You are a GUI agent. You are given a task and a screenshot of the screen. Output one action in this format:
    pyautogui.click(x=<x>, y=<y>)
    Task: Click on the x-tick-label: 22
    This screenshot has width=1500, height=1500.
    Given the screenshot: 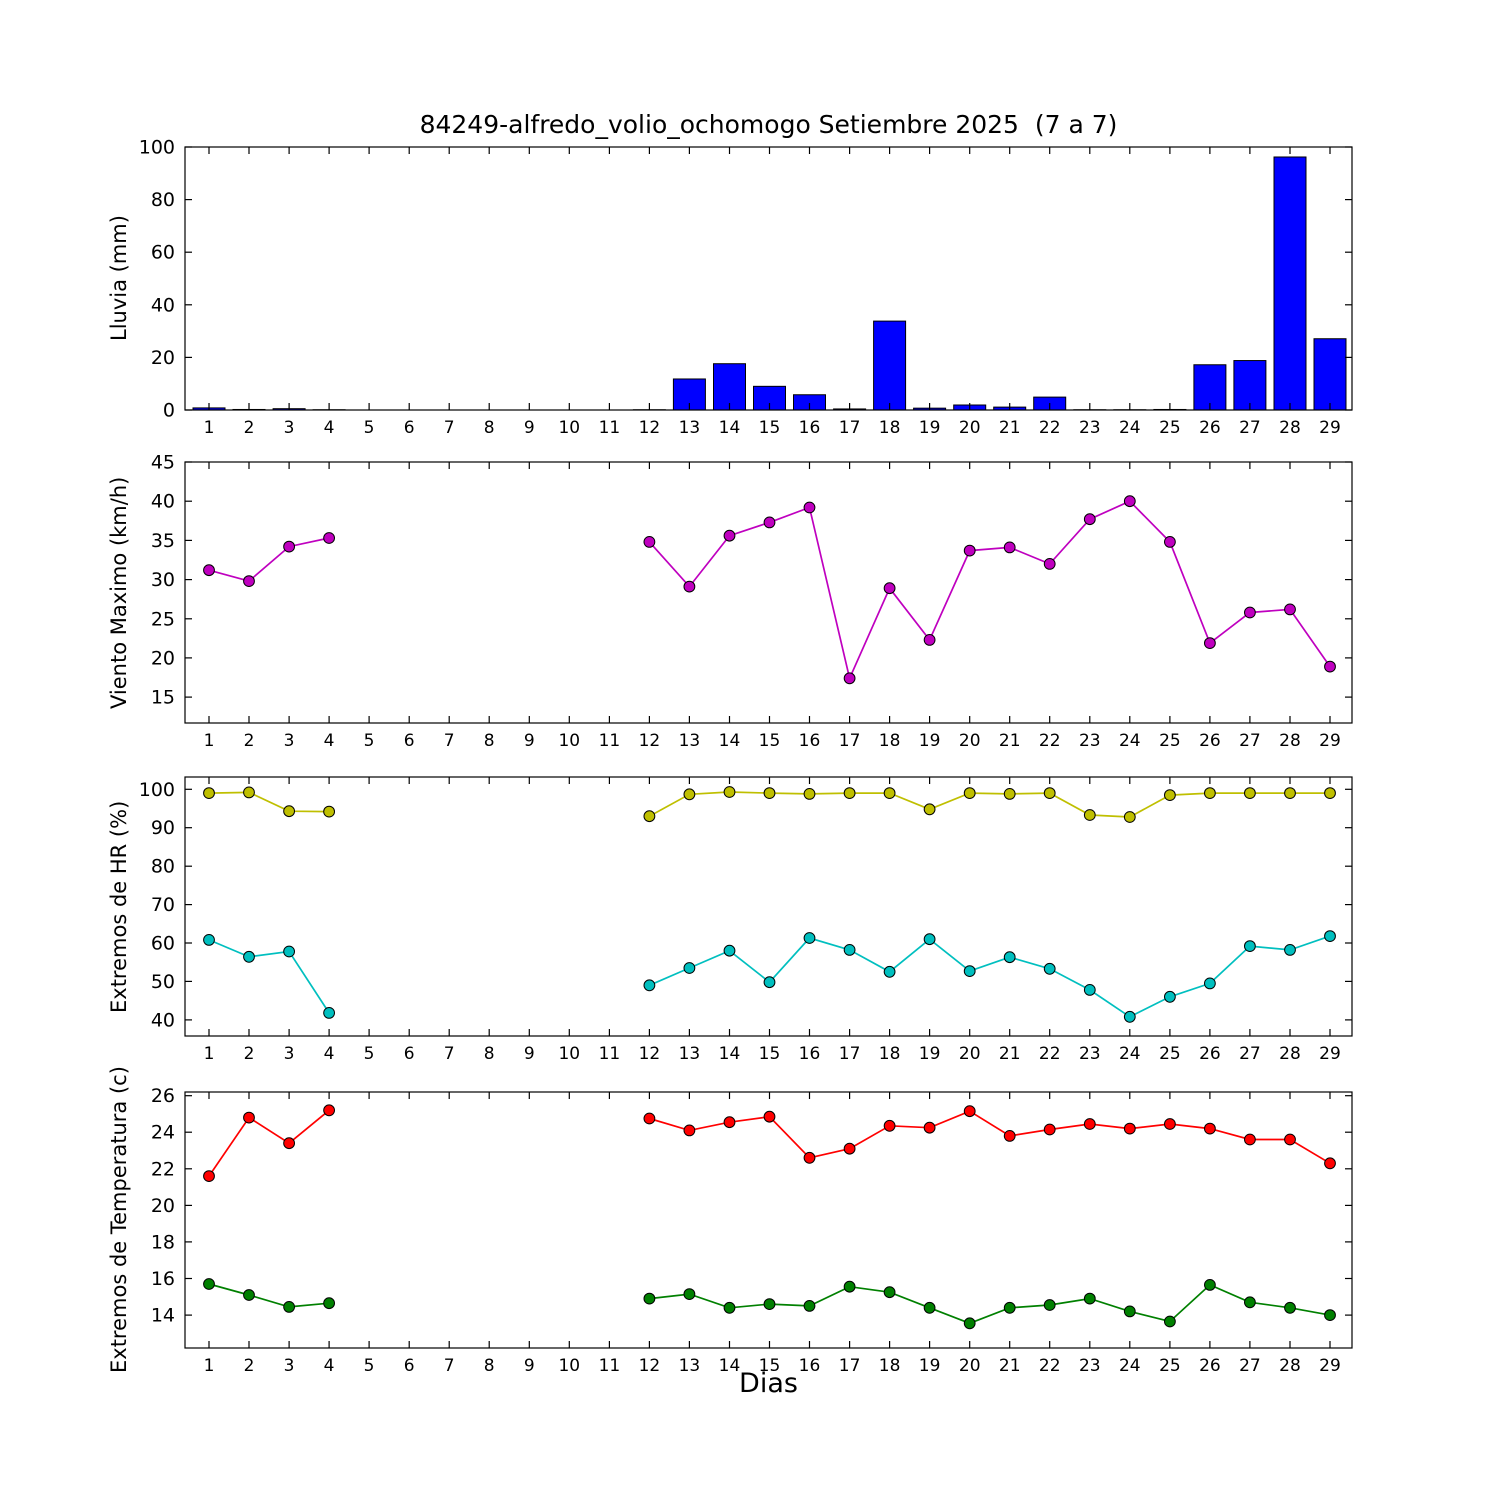 What is the action you would take?
    pyautogui.click(x=1050, y=741)
    